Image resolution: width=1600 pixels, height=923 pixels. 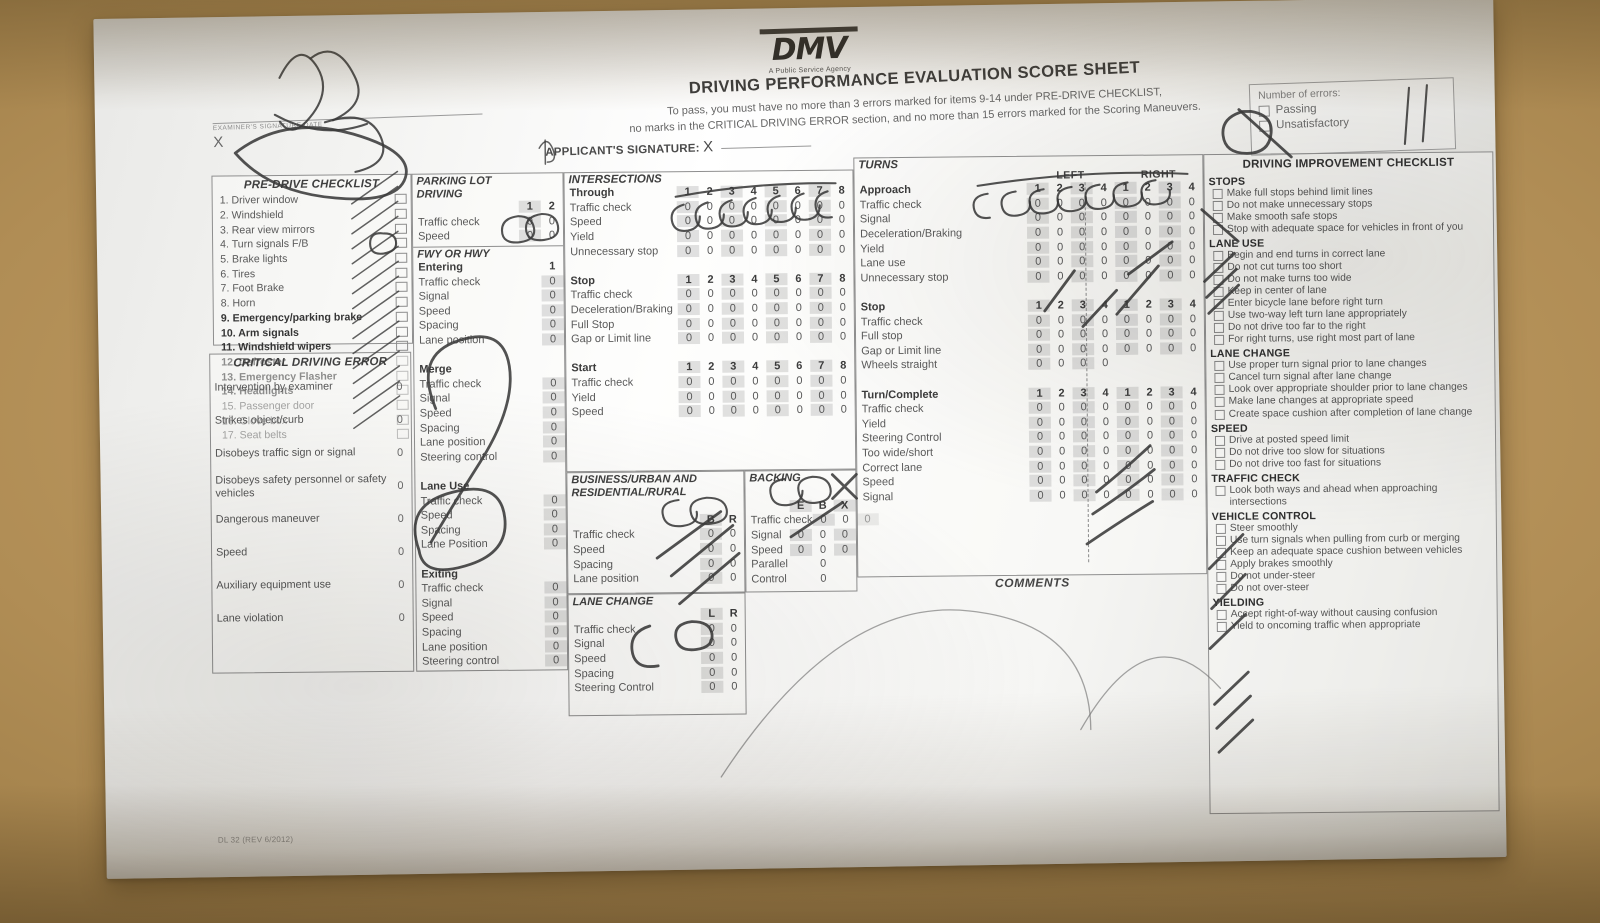 I want to click on critical-error-item: Lane violation 0, so click(x=313, y=618).